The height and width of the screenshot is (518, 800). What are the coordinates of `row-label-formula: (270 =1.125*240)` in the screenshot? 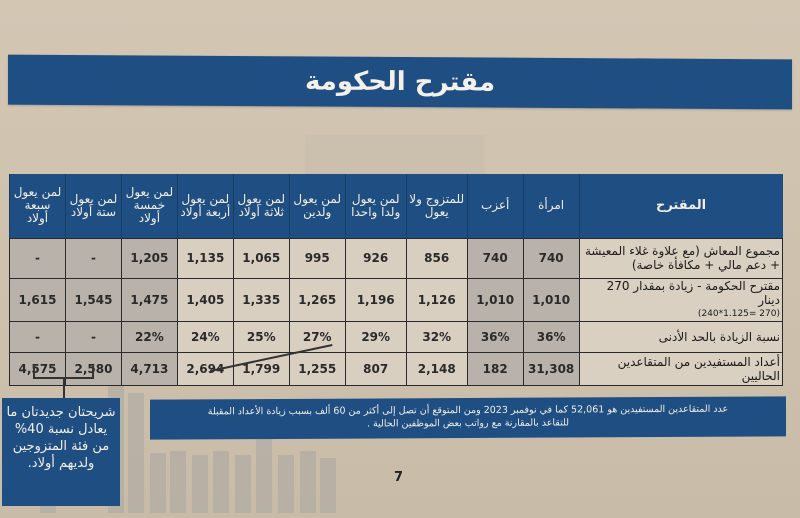 It's located at (738, 313).